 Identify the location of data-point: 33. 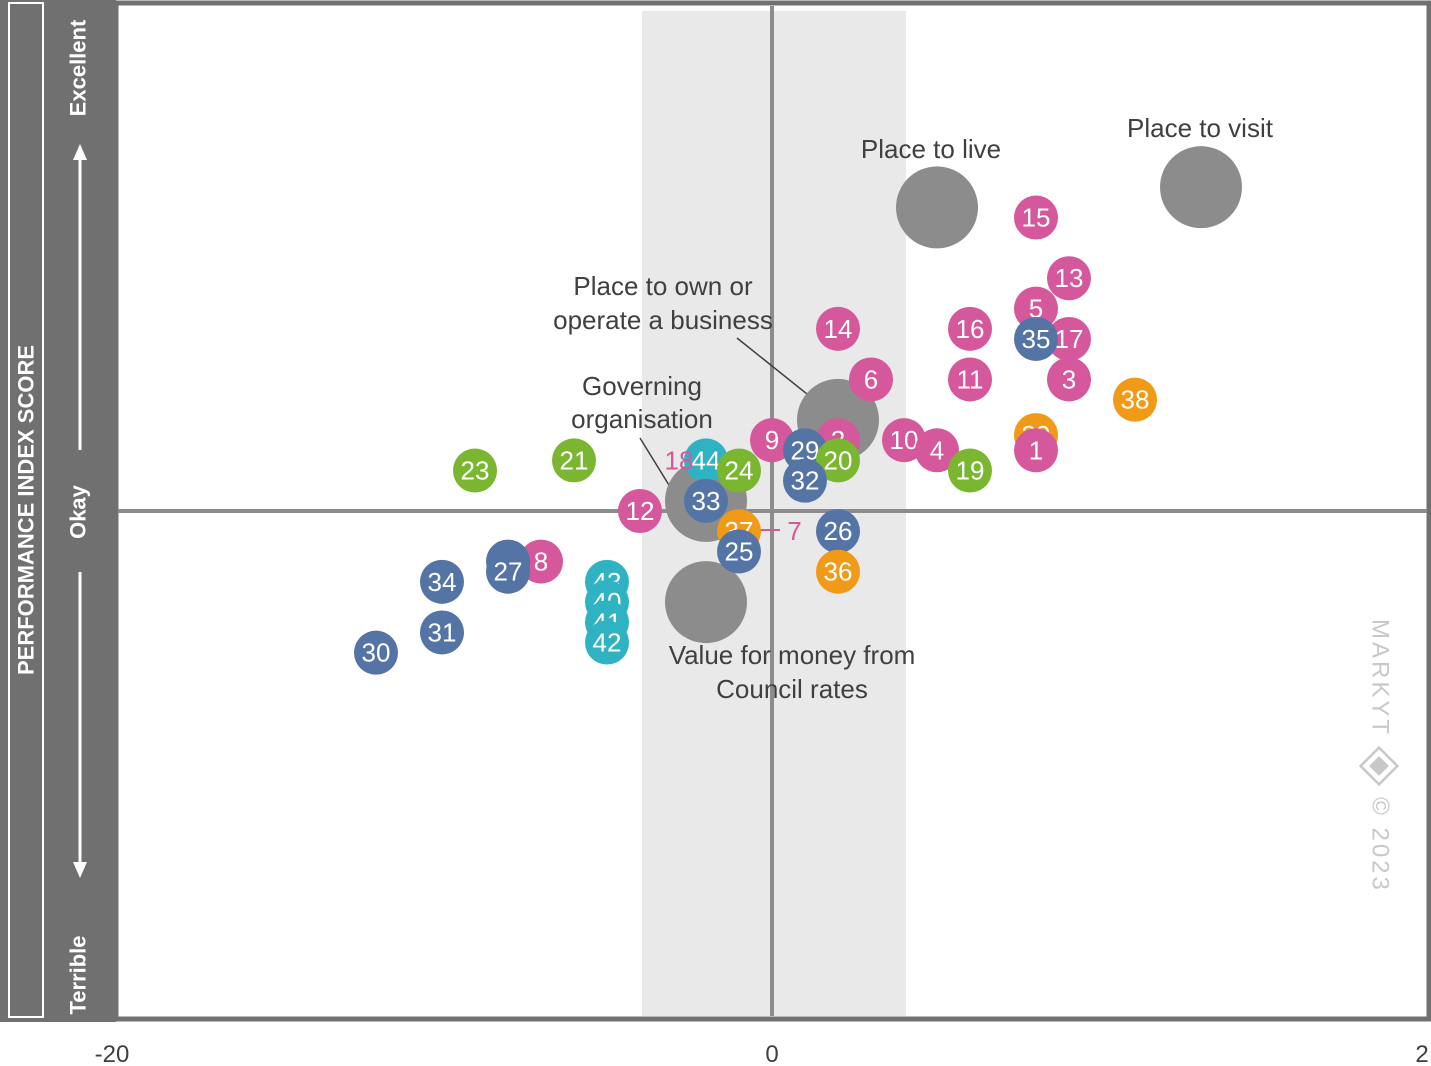
(706, 500).